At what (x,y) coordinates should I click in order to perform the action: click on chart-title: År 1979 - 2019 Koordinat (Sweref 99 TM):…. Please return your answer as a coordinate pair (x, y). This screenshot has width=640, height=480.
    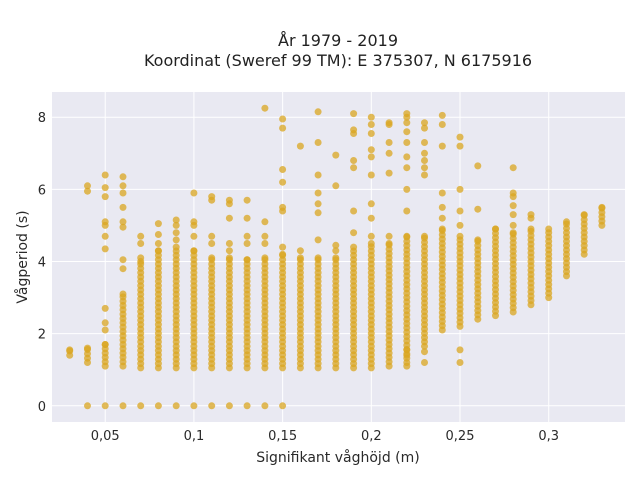
    Looking at the image, I should click on (338, 50).